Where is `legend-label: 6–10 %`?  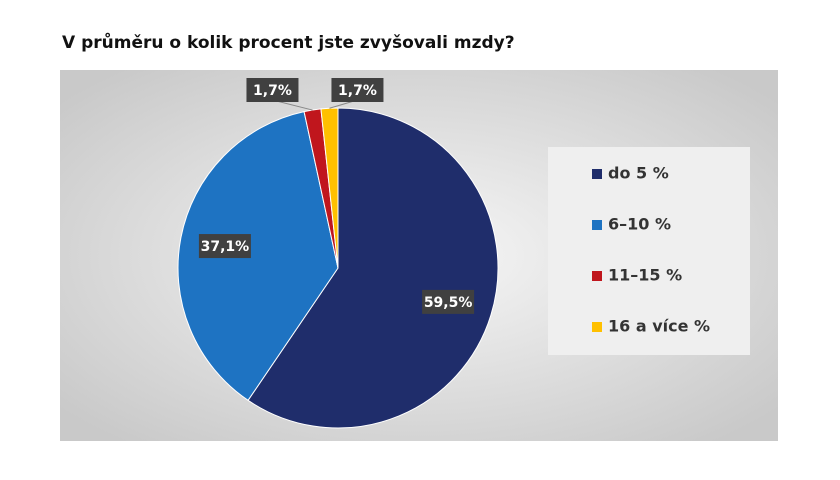
legend-label: 6–10 % is located at coordinates (639, 224).